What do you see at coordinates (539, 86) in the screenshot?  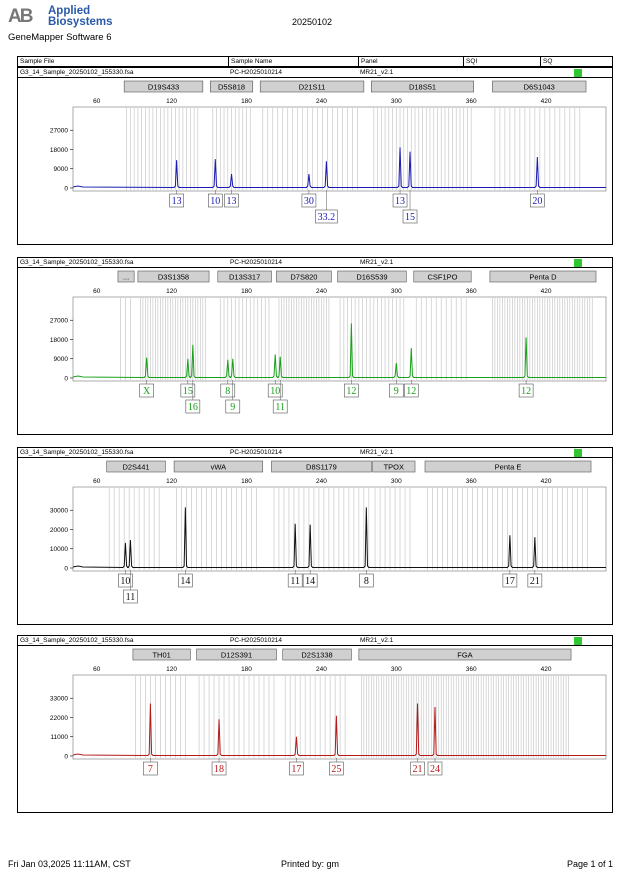 I see `marker-d6s1043: D6S1043` at bounding box center [539, 86].